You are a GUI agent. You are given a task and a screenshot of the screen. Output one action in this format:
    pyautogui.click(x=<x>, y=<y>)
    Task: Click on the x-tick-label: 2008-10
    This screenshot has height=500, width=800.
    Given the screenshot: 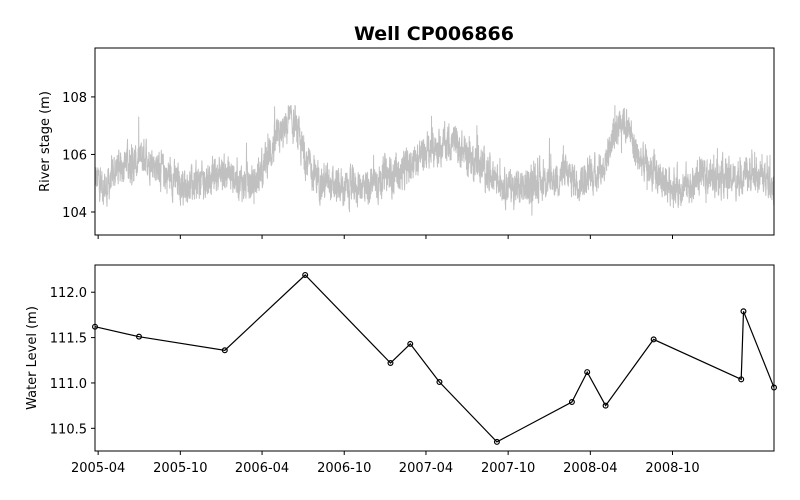 What is the action you would take?
    pyautogui.click(x=672, y=468)
    